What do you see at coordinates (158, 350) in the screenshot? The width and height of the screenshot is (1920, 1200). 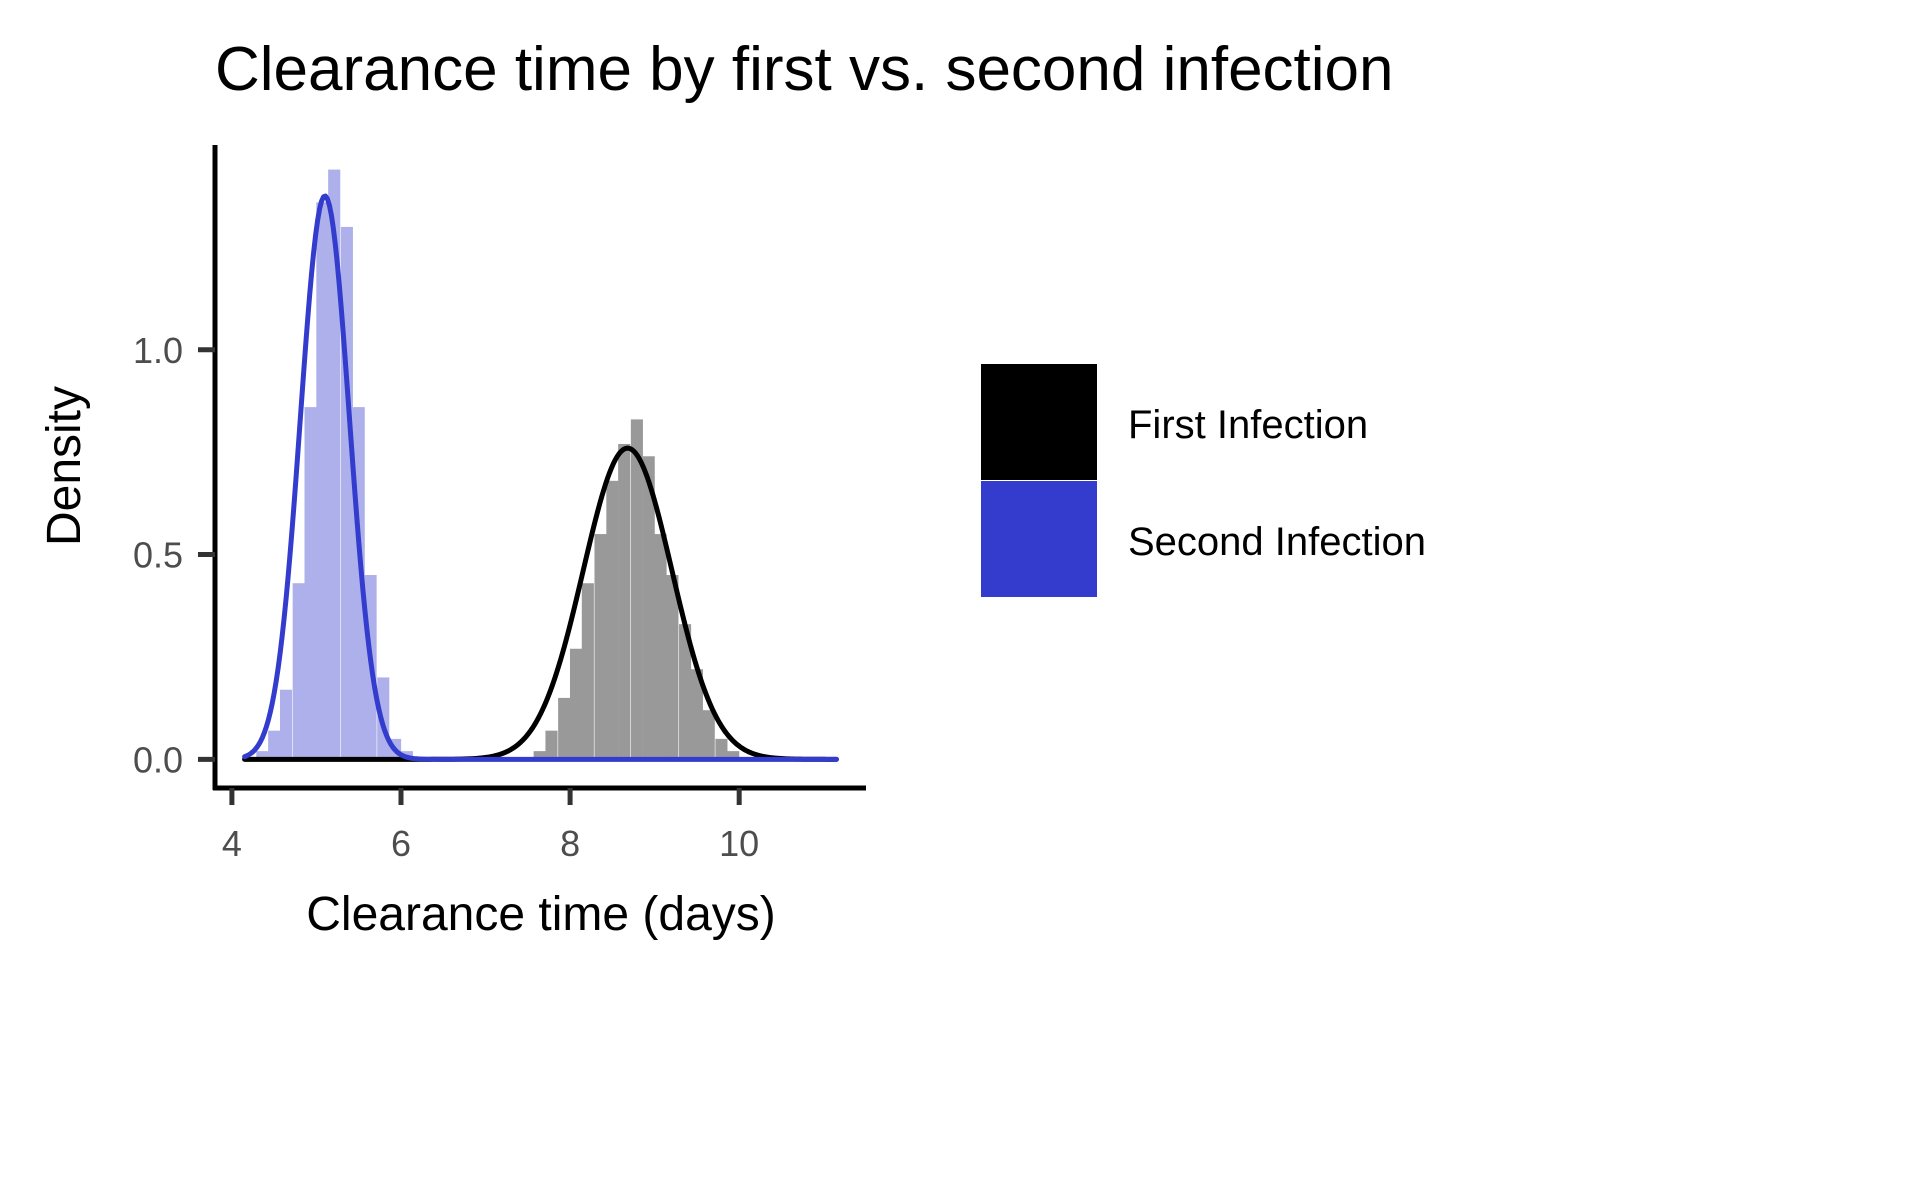 I see `y-tick-label: 1.0` at bounding box center [158, 350].